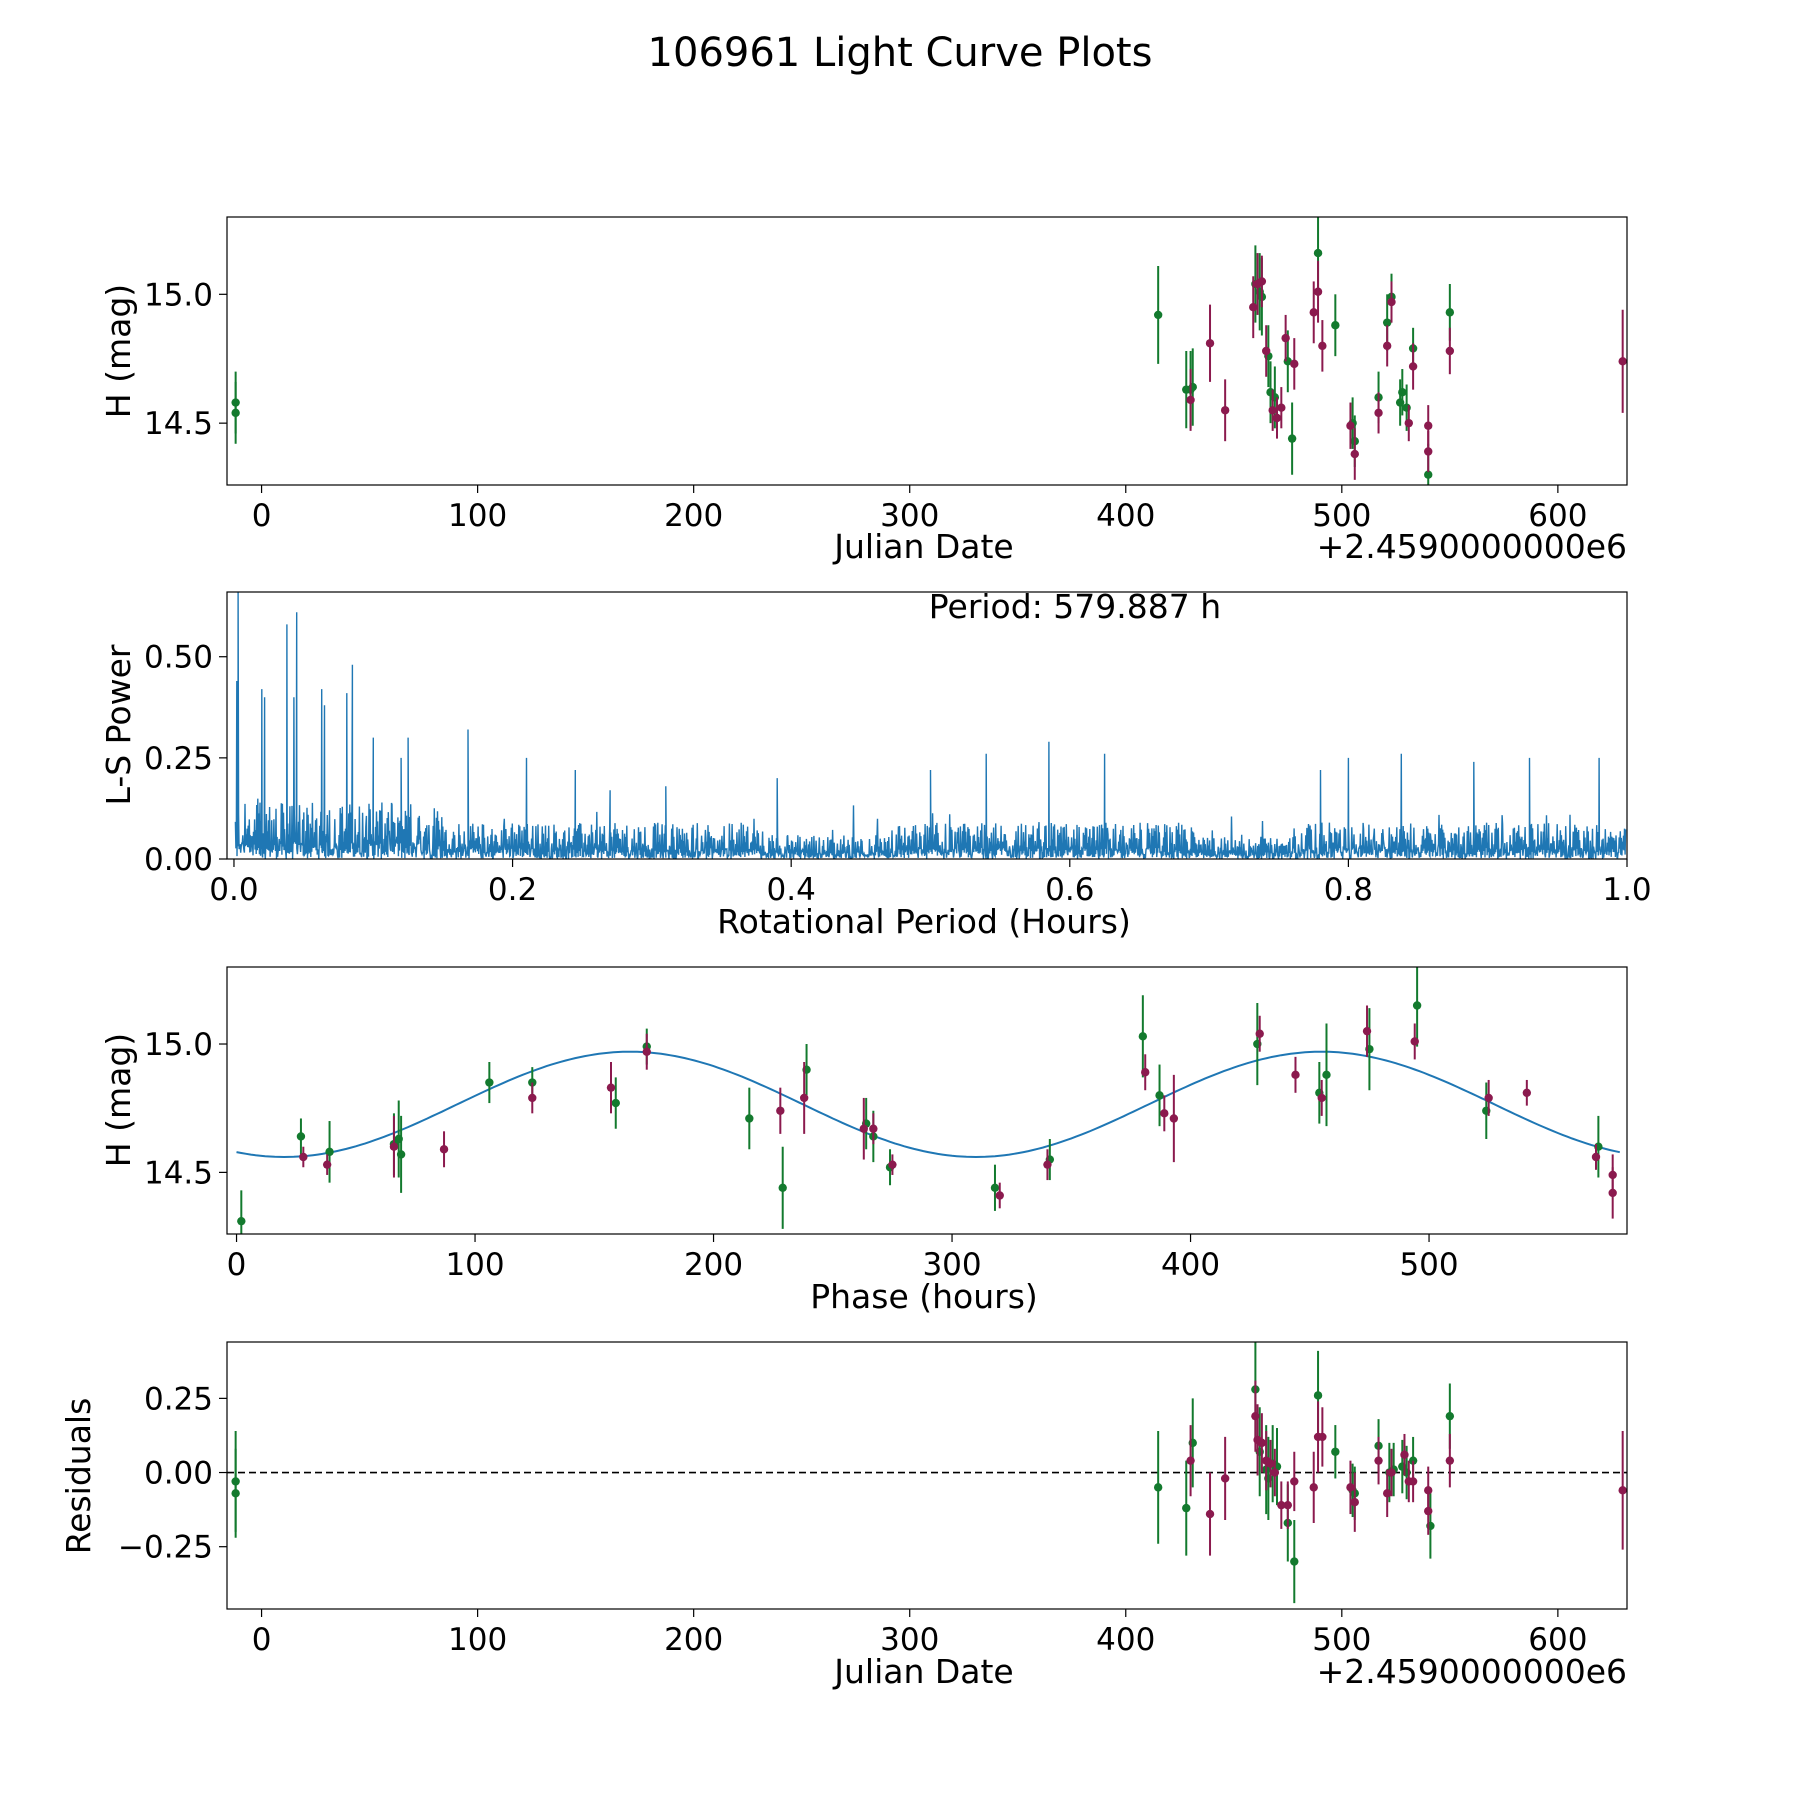 The height and width of the screenshot is (1800, 1800). Describe the element at coordinates (178, 1173) in the screenshot. I see `phased-ytick-label: 14.5` at that location.